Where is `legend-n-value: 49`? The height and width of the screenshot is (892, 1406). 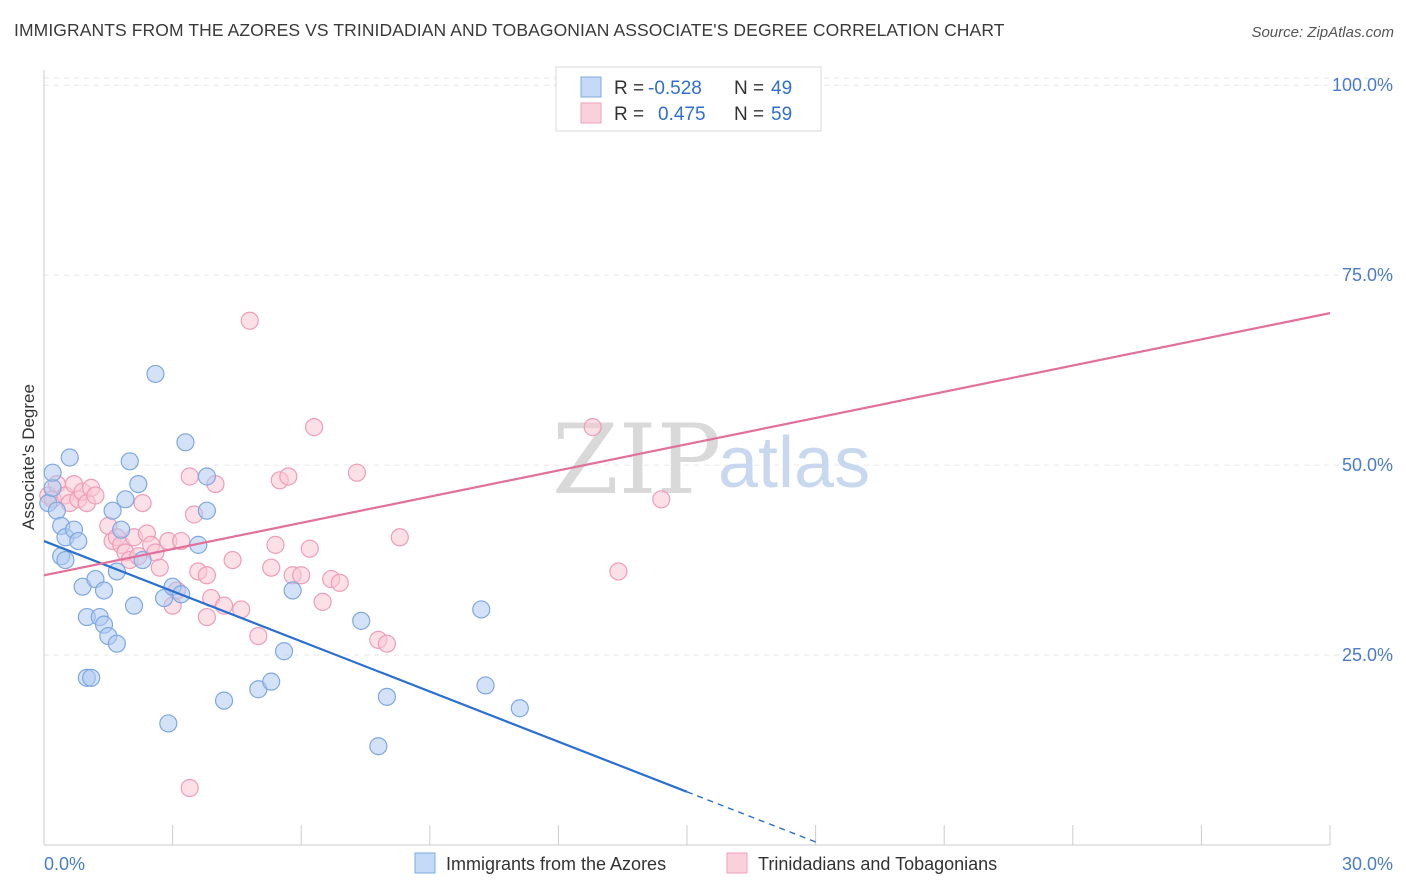
legend-n-value: 49 is located at coordinates (781, 88).